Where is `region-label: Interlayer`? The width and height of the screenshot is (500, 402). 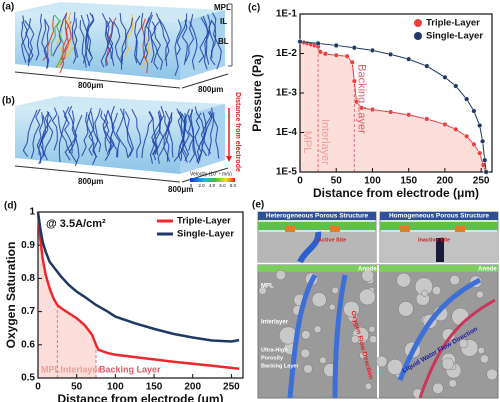 region-label: Interlayer is located at coordinates (80, 369).